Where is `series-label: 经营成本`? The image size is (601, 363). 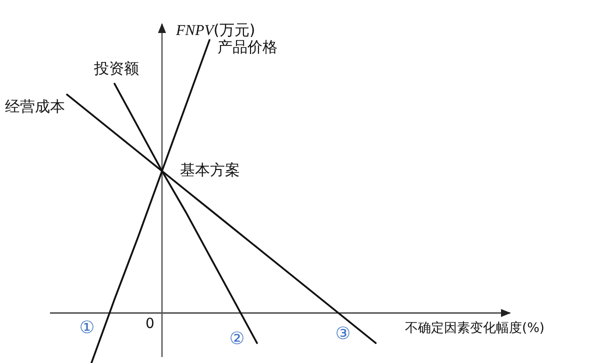 series-label: 经营成本 is located at coordinates (35, 107).